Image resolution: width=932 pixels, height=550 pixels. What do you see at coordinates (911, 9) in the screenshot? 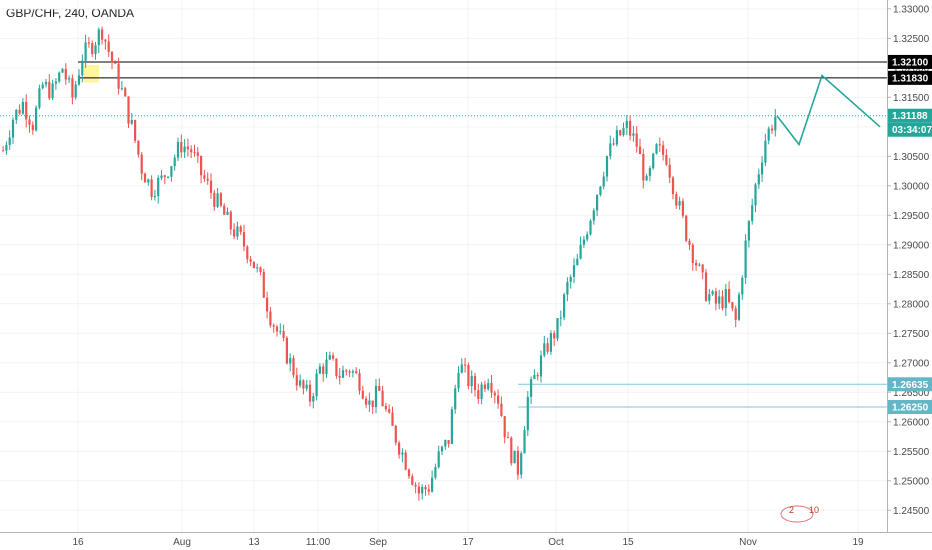
I see `y-tick-label: 1.33000` at bounding box center [911, 9].